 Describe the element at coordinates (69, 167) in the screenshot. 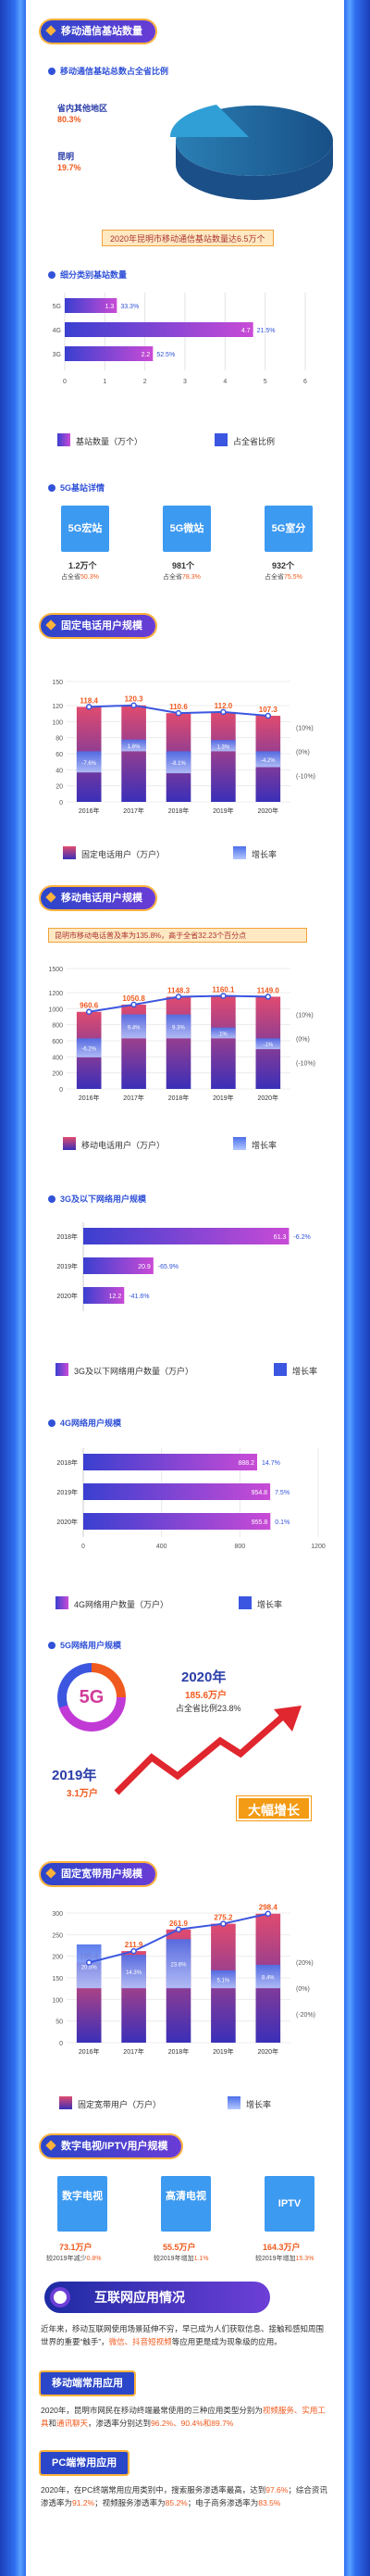

I see `pie-value-kunming: 19.7%` at that location.